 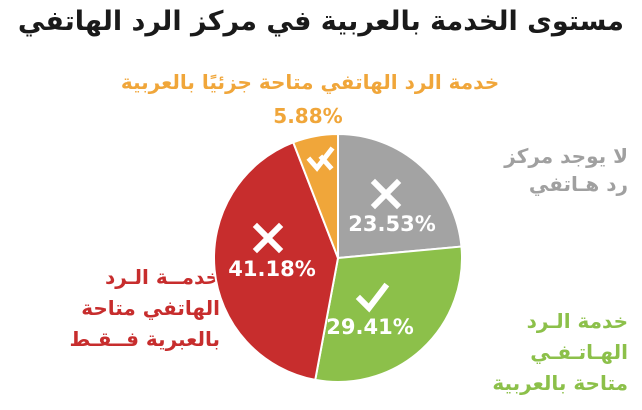 What do you see at coordinates (162, 277) in the screenshot?
I see `label-line: خدمــة الـرد` at bounding box center [162, 277].